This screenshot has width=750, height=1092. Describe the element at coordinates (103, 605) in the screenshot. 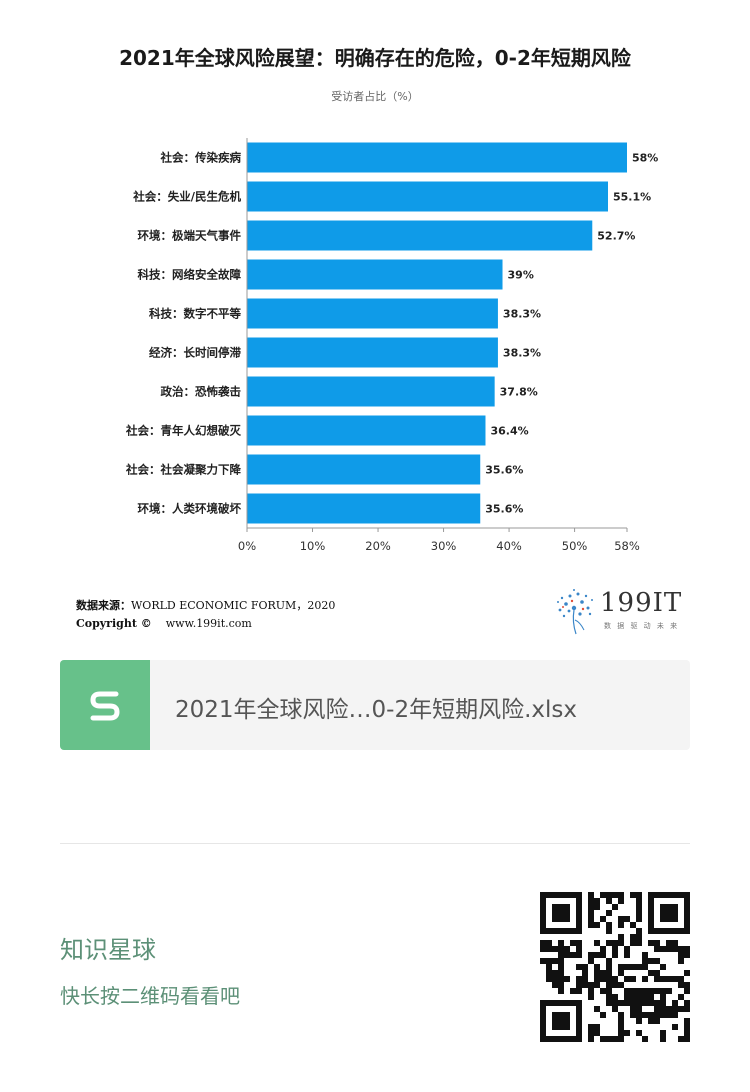

I see `source-label: 数据来源：` at that location.